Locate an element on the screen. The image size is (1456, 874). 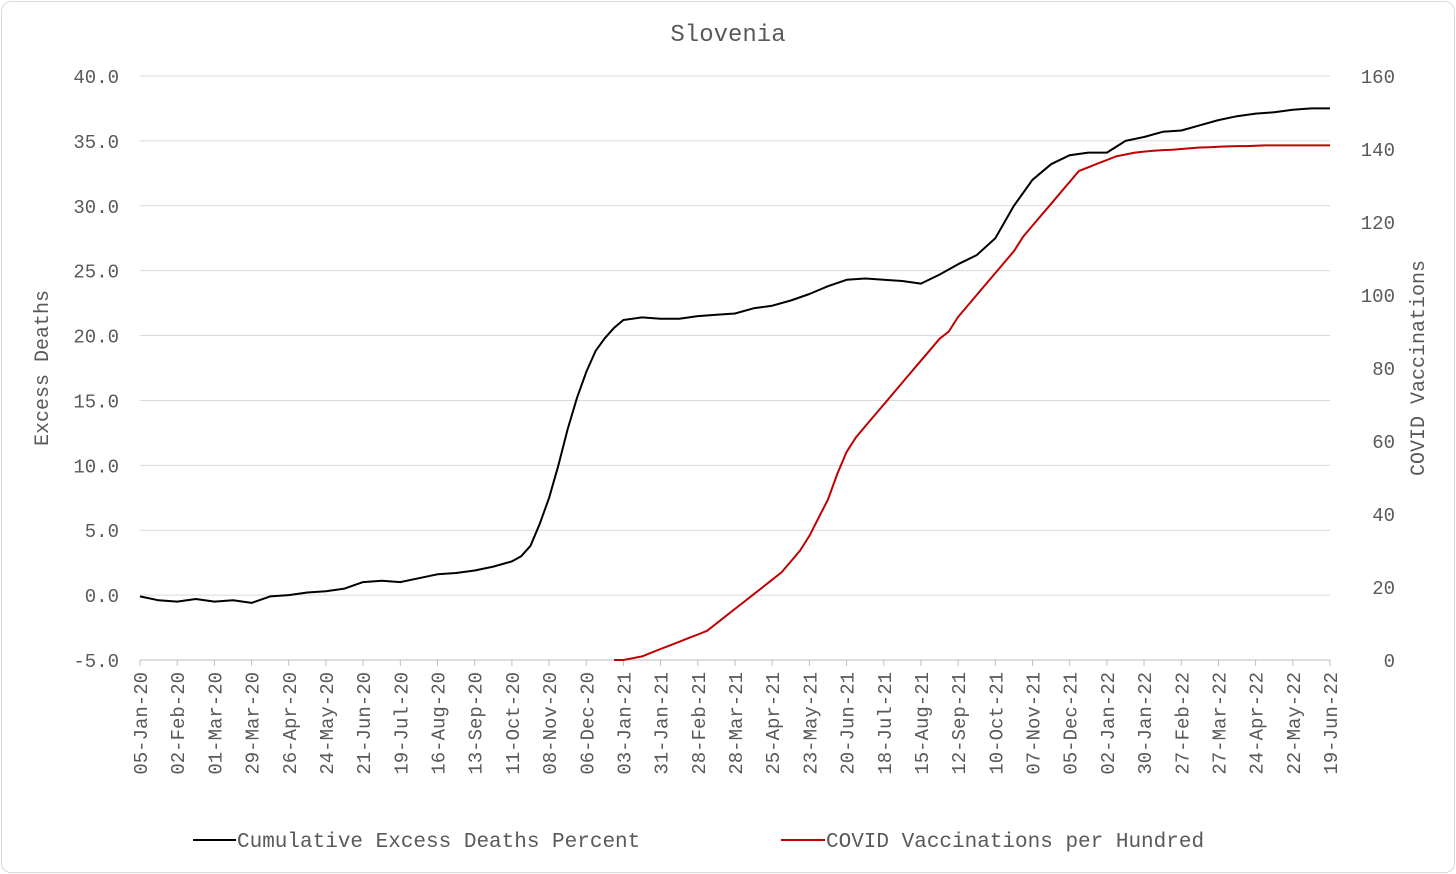
x-tick-label: 16-Aug-20 is located at coordinates (440, 723).